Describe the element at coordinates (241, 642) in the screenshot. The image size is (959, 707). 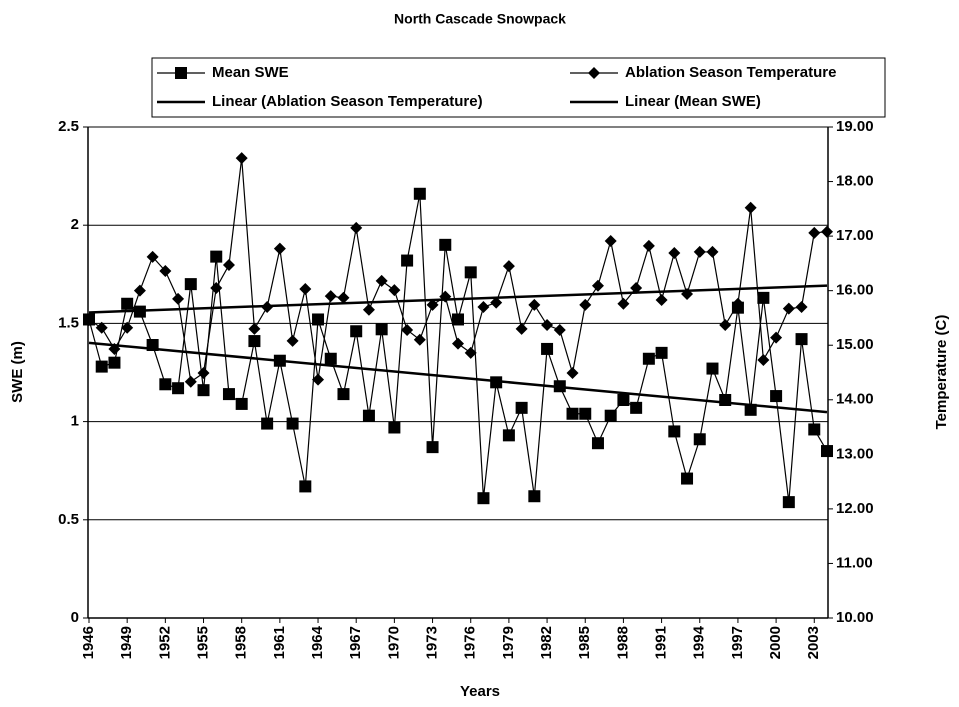
I see `x-tick-label: 1958` at that location.